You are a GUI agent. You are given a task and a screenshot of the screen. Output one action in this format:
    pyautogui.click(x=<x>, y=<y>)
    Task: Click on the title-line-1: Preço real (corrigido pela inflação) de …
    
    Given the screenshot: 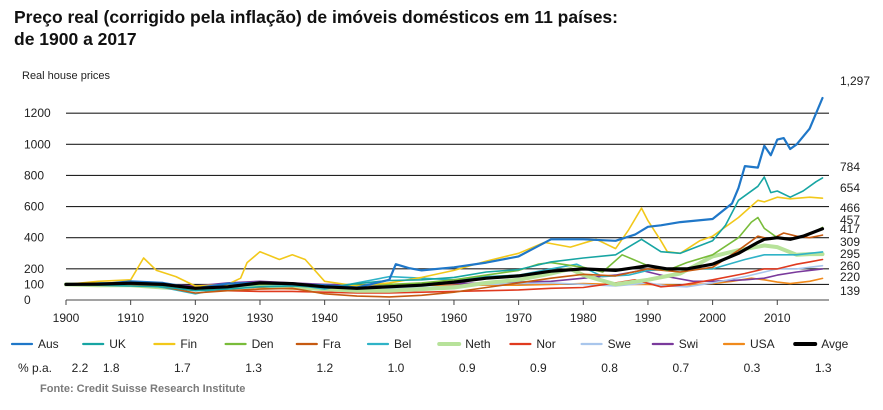 What is the action you would take?
    pyautogui.click(x=316, y=17)
    